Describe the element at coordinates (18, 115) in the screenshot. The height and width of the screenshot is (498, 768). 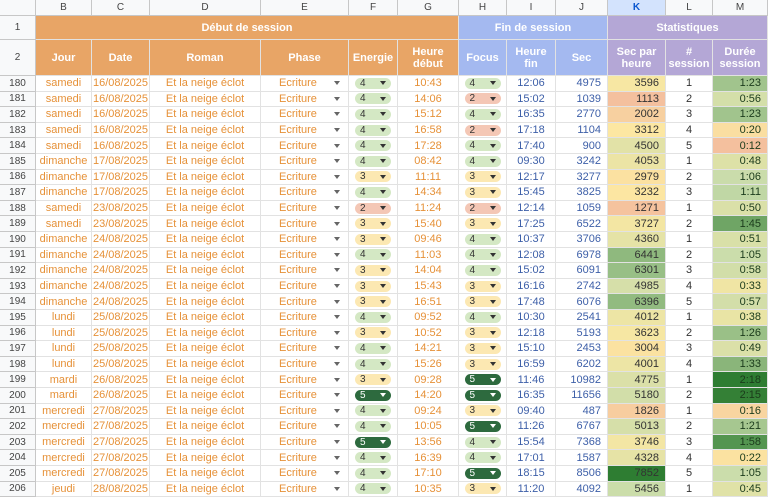
I see `row-number: 182` at that location.